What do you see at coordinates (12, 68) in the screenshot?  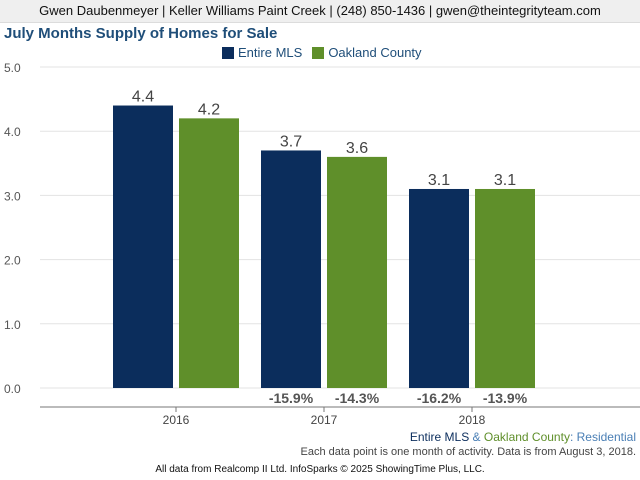 I see `y-tick-label: 5.0` at bounding box center [12, 68].